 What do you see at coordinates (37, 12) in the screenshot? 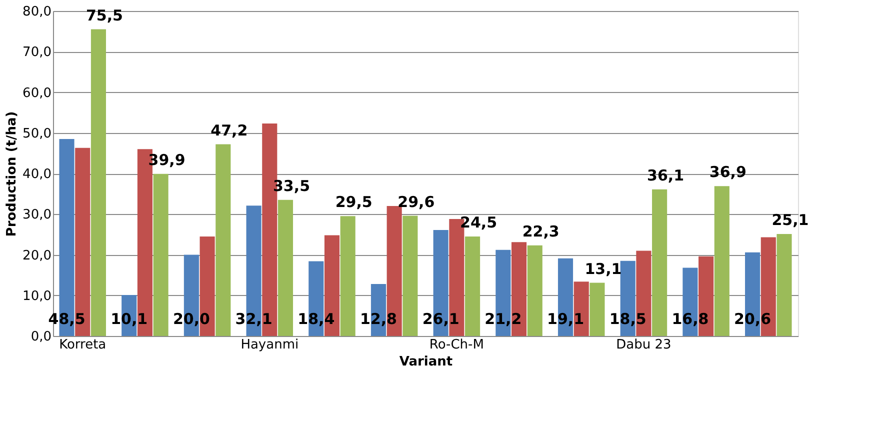
I see `y-tick-label: 80,0` at bounding box center [37, 12].